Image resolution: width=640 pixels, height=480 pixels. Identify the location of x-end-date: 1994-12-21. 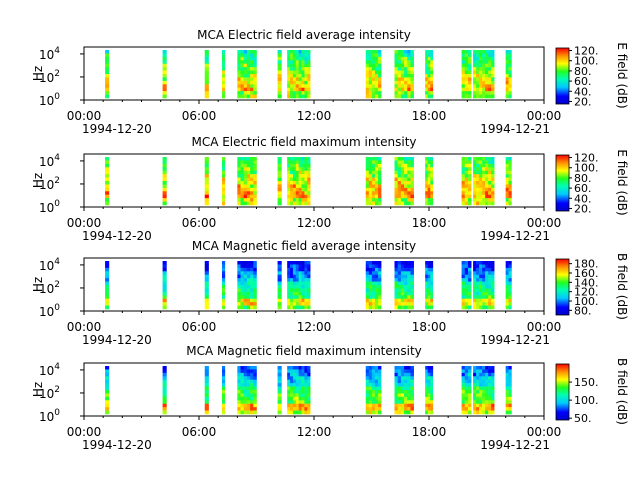
(515, 340).